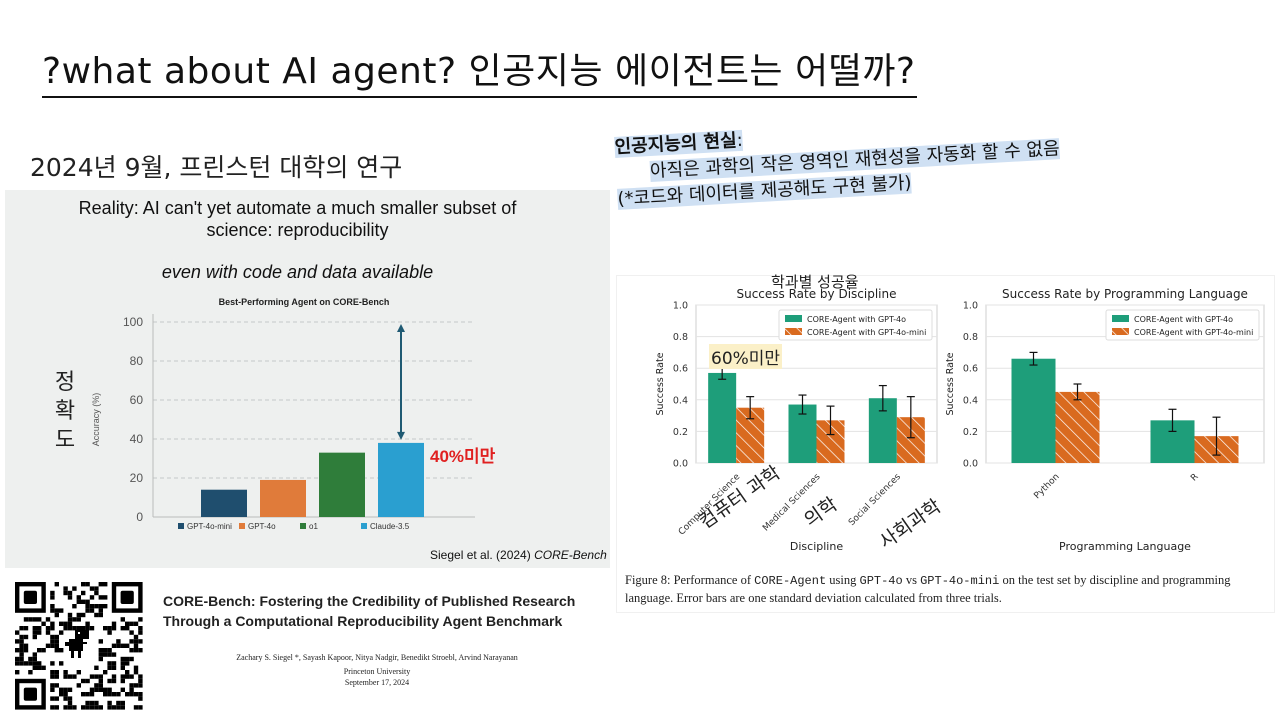  I want to click on dino-icon, so click(77, 644).